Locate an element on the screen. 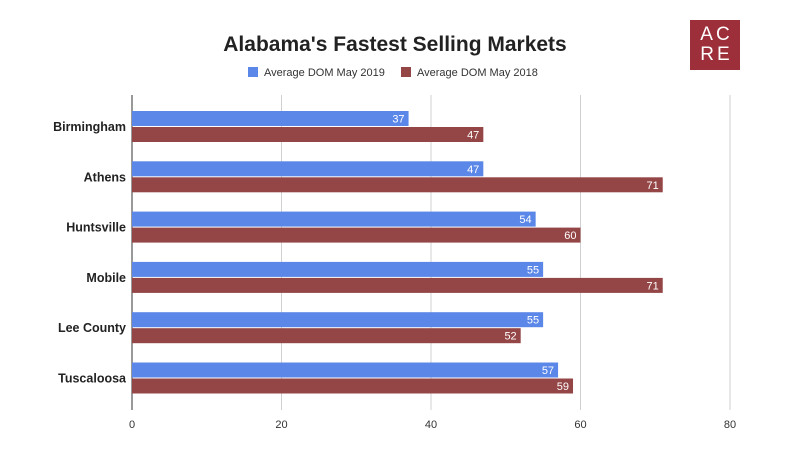 The image size is (800, 450). legend-label-1: Average DOM May 2018 is located at coordinates (477, 73).